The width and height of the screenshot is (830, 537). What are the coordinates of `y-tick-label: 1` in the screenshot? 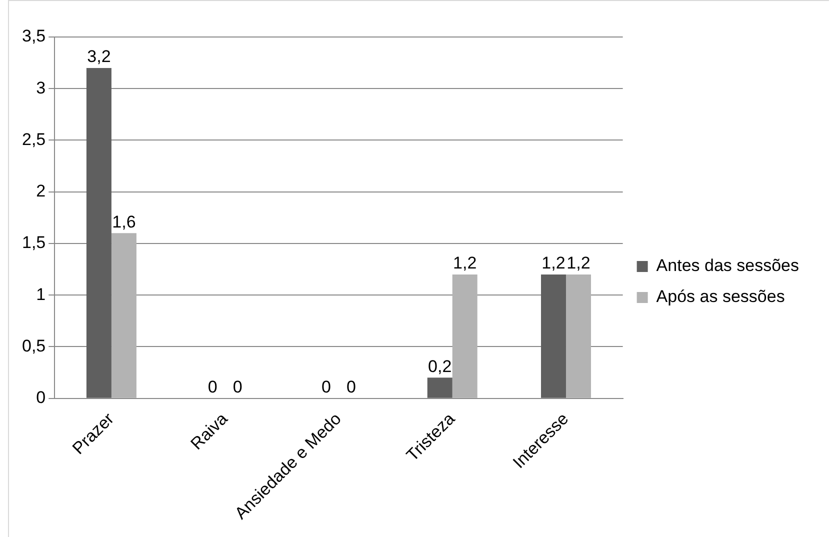 It's located at (41, 294).